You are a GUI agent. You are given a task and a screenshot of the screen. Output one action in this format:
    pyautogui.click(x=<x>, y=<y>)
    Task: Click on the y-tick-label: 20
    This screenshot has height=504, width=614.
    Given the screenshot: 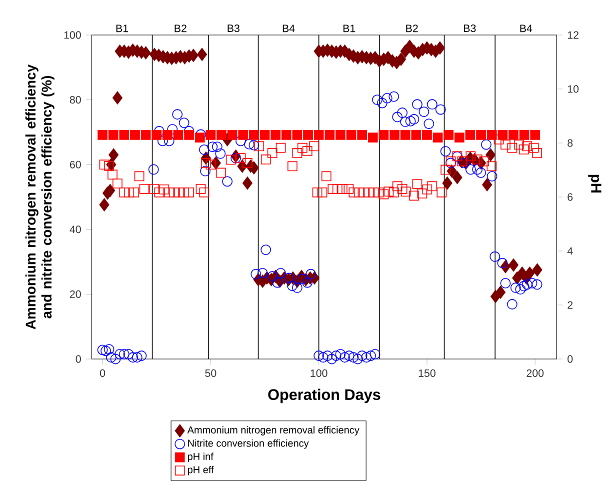 What is the action you would take?
    pyautogui.click(x=75, y=294)
    